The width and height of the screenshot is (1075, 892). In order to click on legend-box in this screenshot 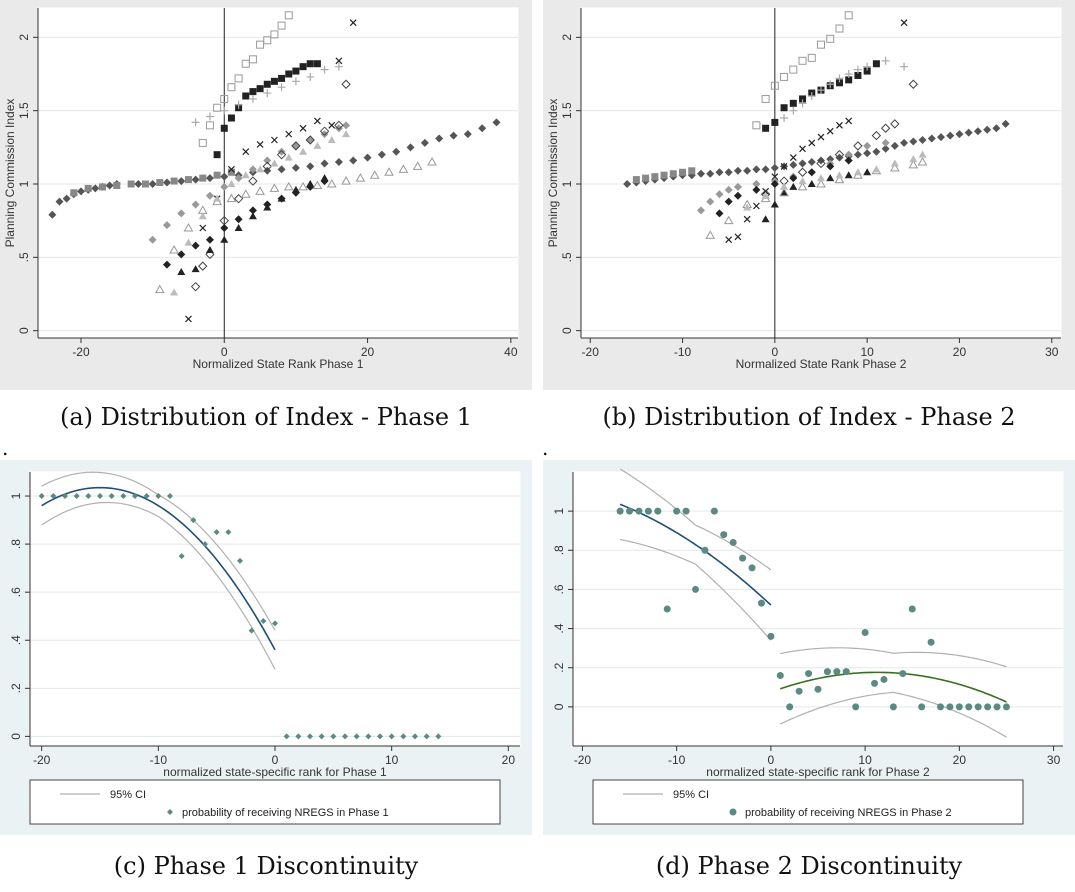, I will do `click(265, 802)`.